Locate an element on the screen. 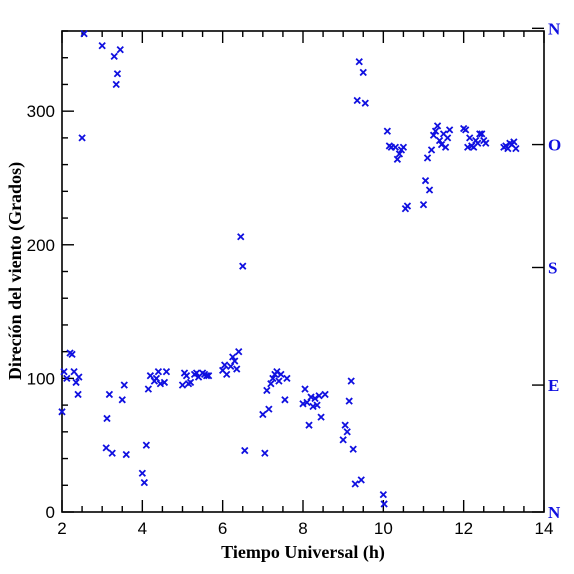  compass-label: O is located at coordinates (554, 145).